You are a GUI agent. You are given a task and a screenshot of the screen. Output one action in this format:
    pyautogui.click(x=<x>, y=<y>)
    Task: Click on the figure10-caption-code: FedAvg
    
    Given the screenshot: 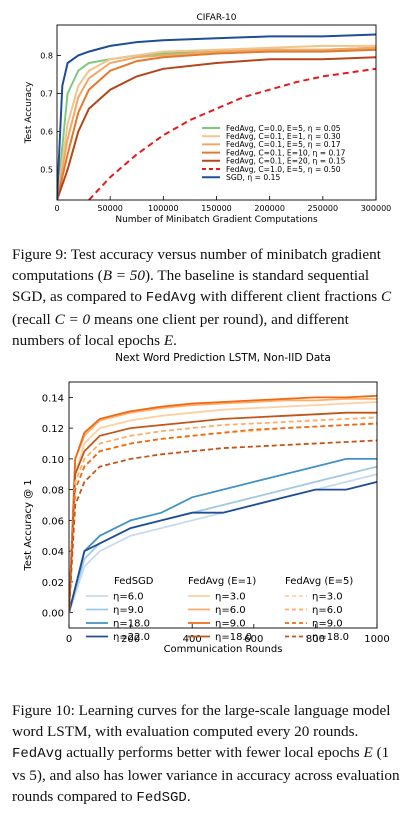 What is the action you would take?
    pyautogui.click(x=37, y=754)
    